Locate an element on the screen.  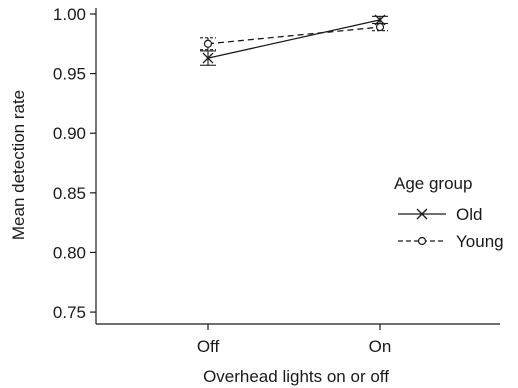
legend-entry-young: Young is located at coordinates (451, 241).